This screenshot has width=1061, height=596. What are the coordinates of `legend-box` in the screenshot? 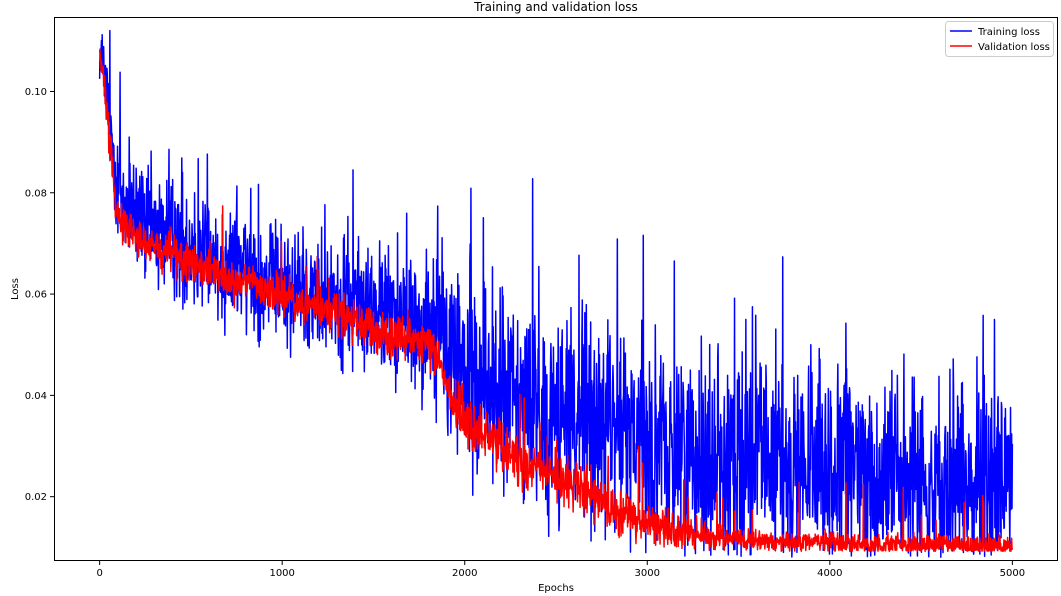 It's located at (999, 39).